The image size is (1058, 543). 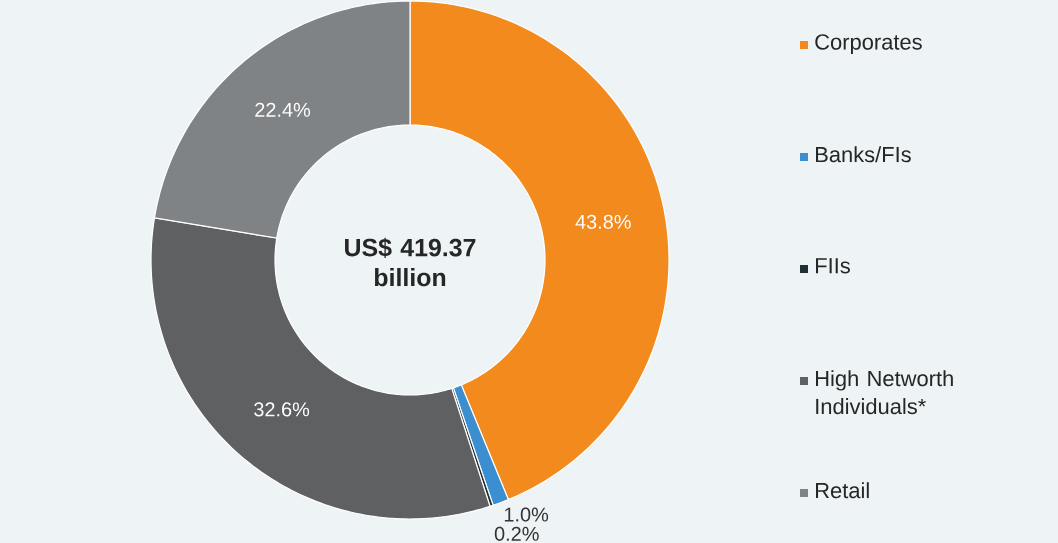 I want to click on legend-label: FIIs, so click(x=833, y=266).